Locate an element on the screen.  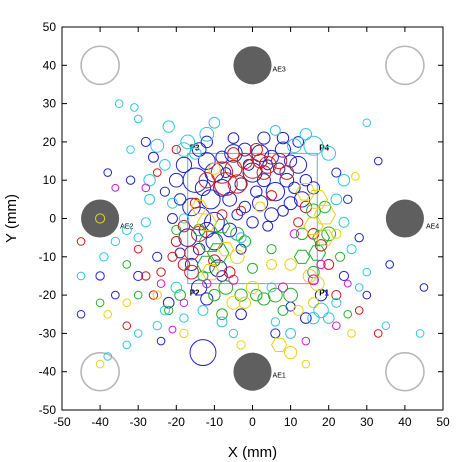
y-tick-label: -30 is located at coordinates (48, 333).